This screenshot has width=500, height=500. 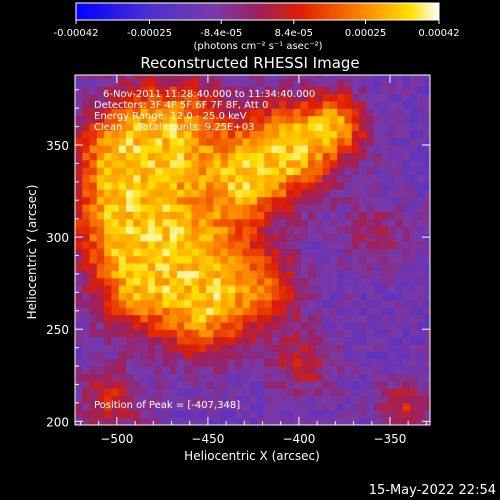 I want to click on x-tick-label: −450, so click(x=207, y=439).